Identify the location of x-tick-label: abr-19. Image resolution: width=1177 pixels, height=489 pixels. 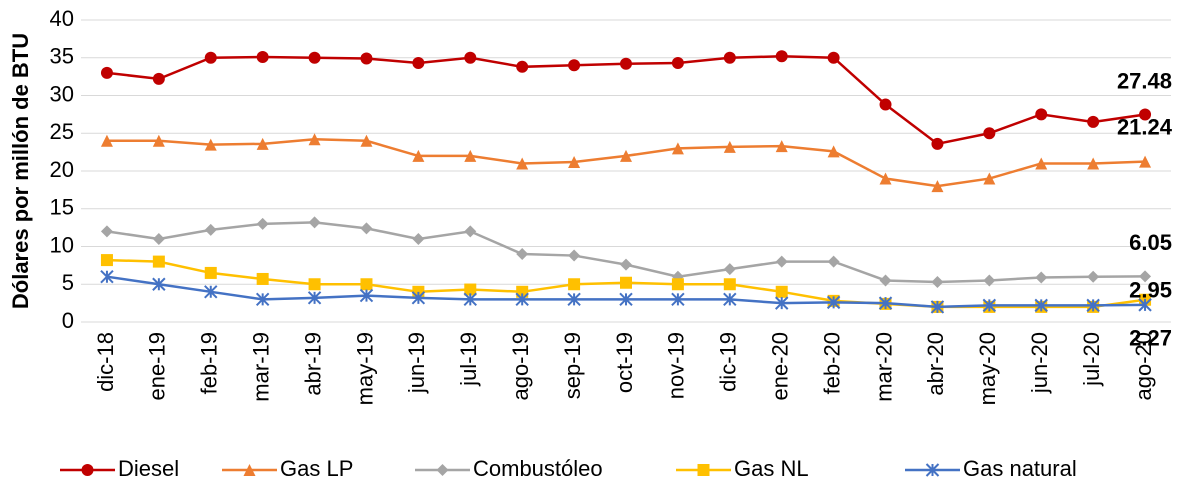
(312, 364).